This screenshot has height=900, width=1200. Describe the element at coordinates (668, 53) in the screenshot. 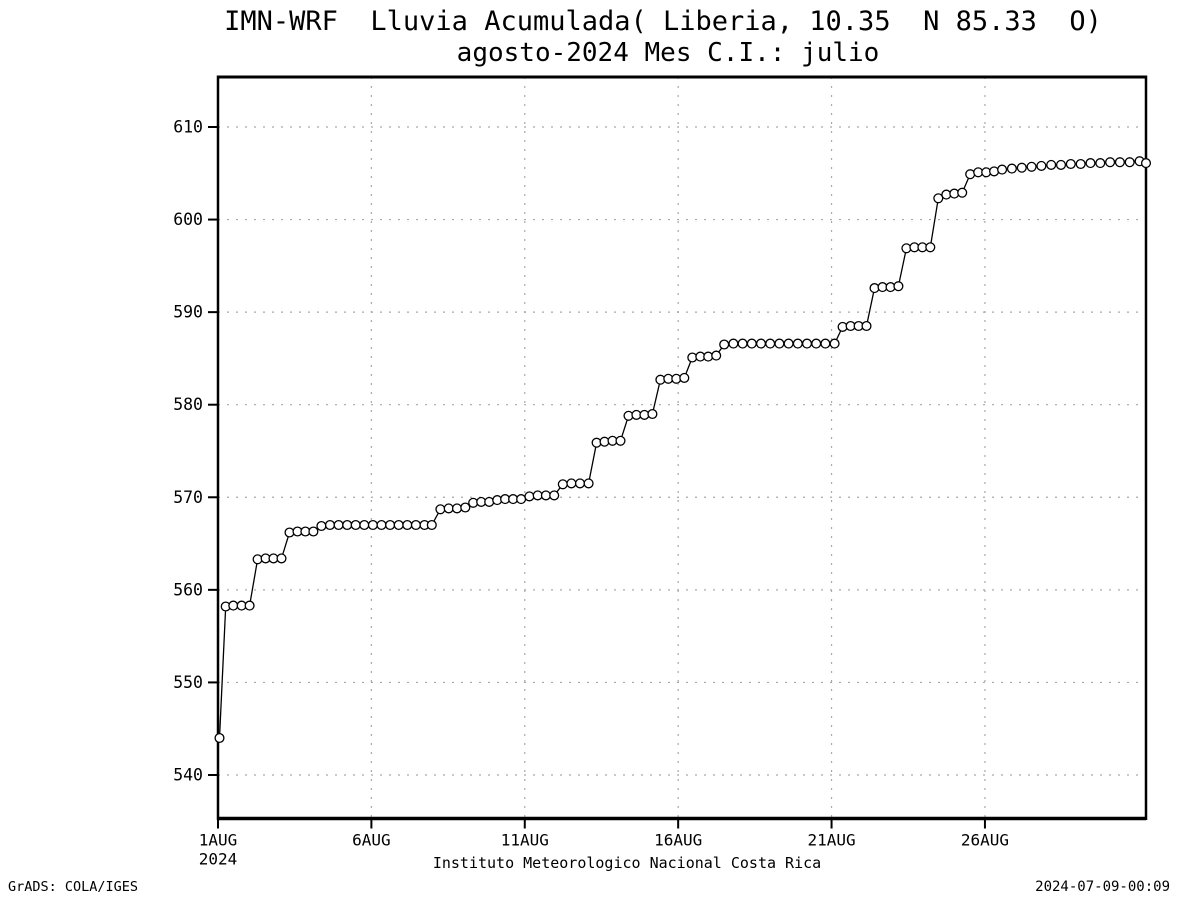

I see `chart-subtitle: agosto-2024 Mes C.I.: julio` at that location.